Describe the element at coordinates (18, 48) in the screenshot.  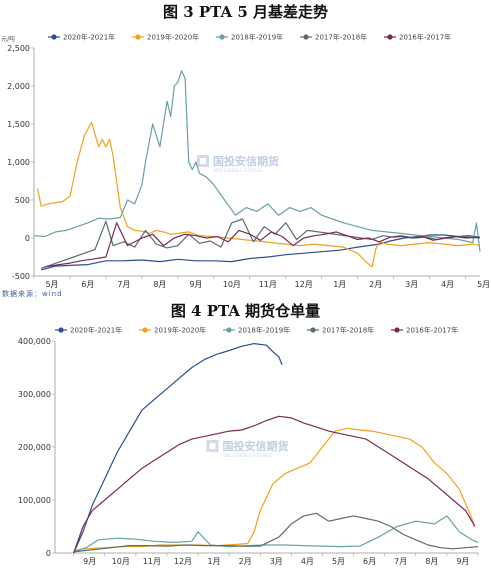
I see `y-tick-label: 2,500` at that location.